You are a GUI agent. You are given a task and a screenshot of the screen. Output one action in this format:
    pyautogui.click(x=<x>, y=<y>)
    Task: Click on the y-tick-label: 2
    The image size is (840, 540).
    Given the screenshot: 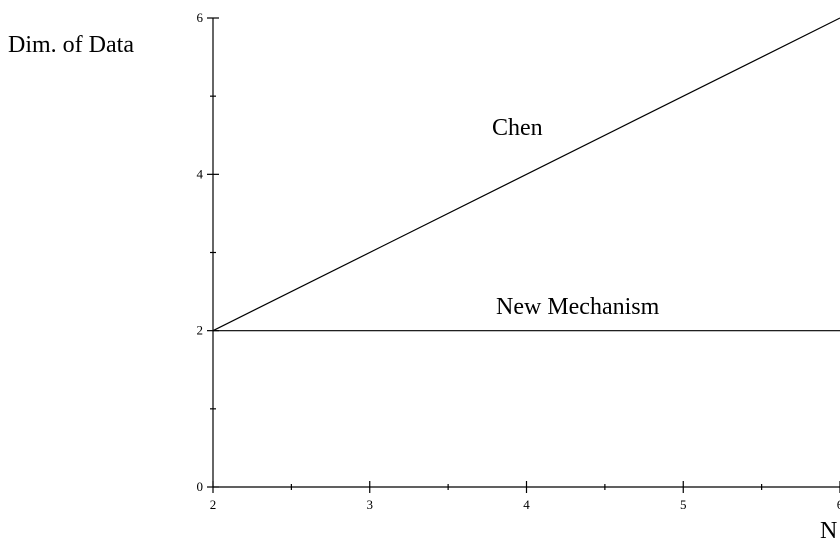 What is the action you would take?
    pyautogui.click(x=200, y=330)
    